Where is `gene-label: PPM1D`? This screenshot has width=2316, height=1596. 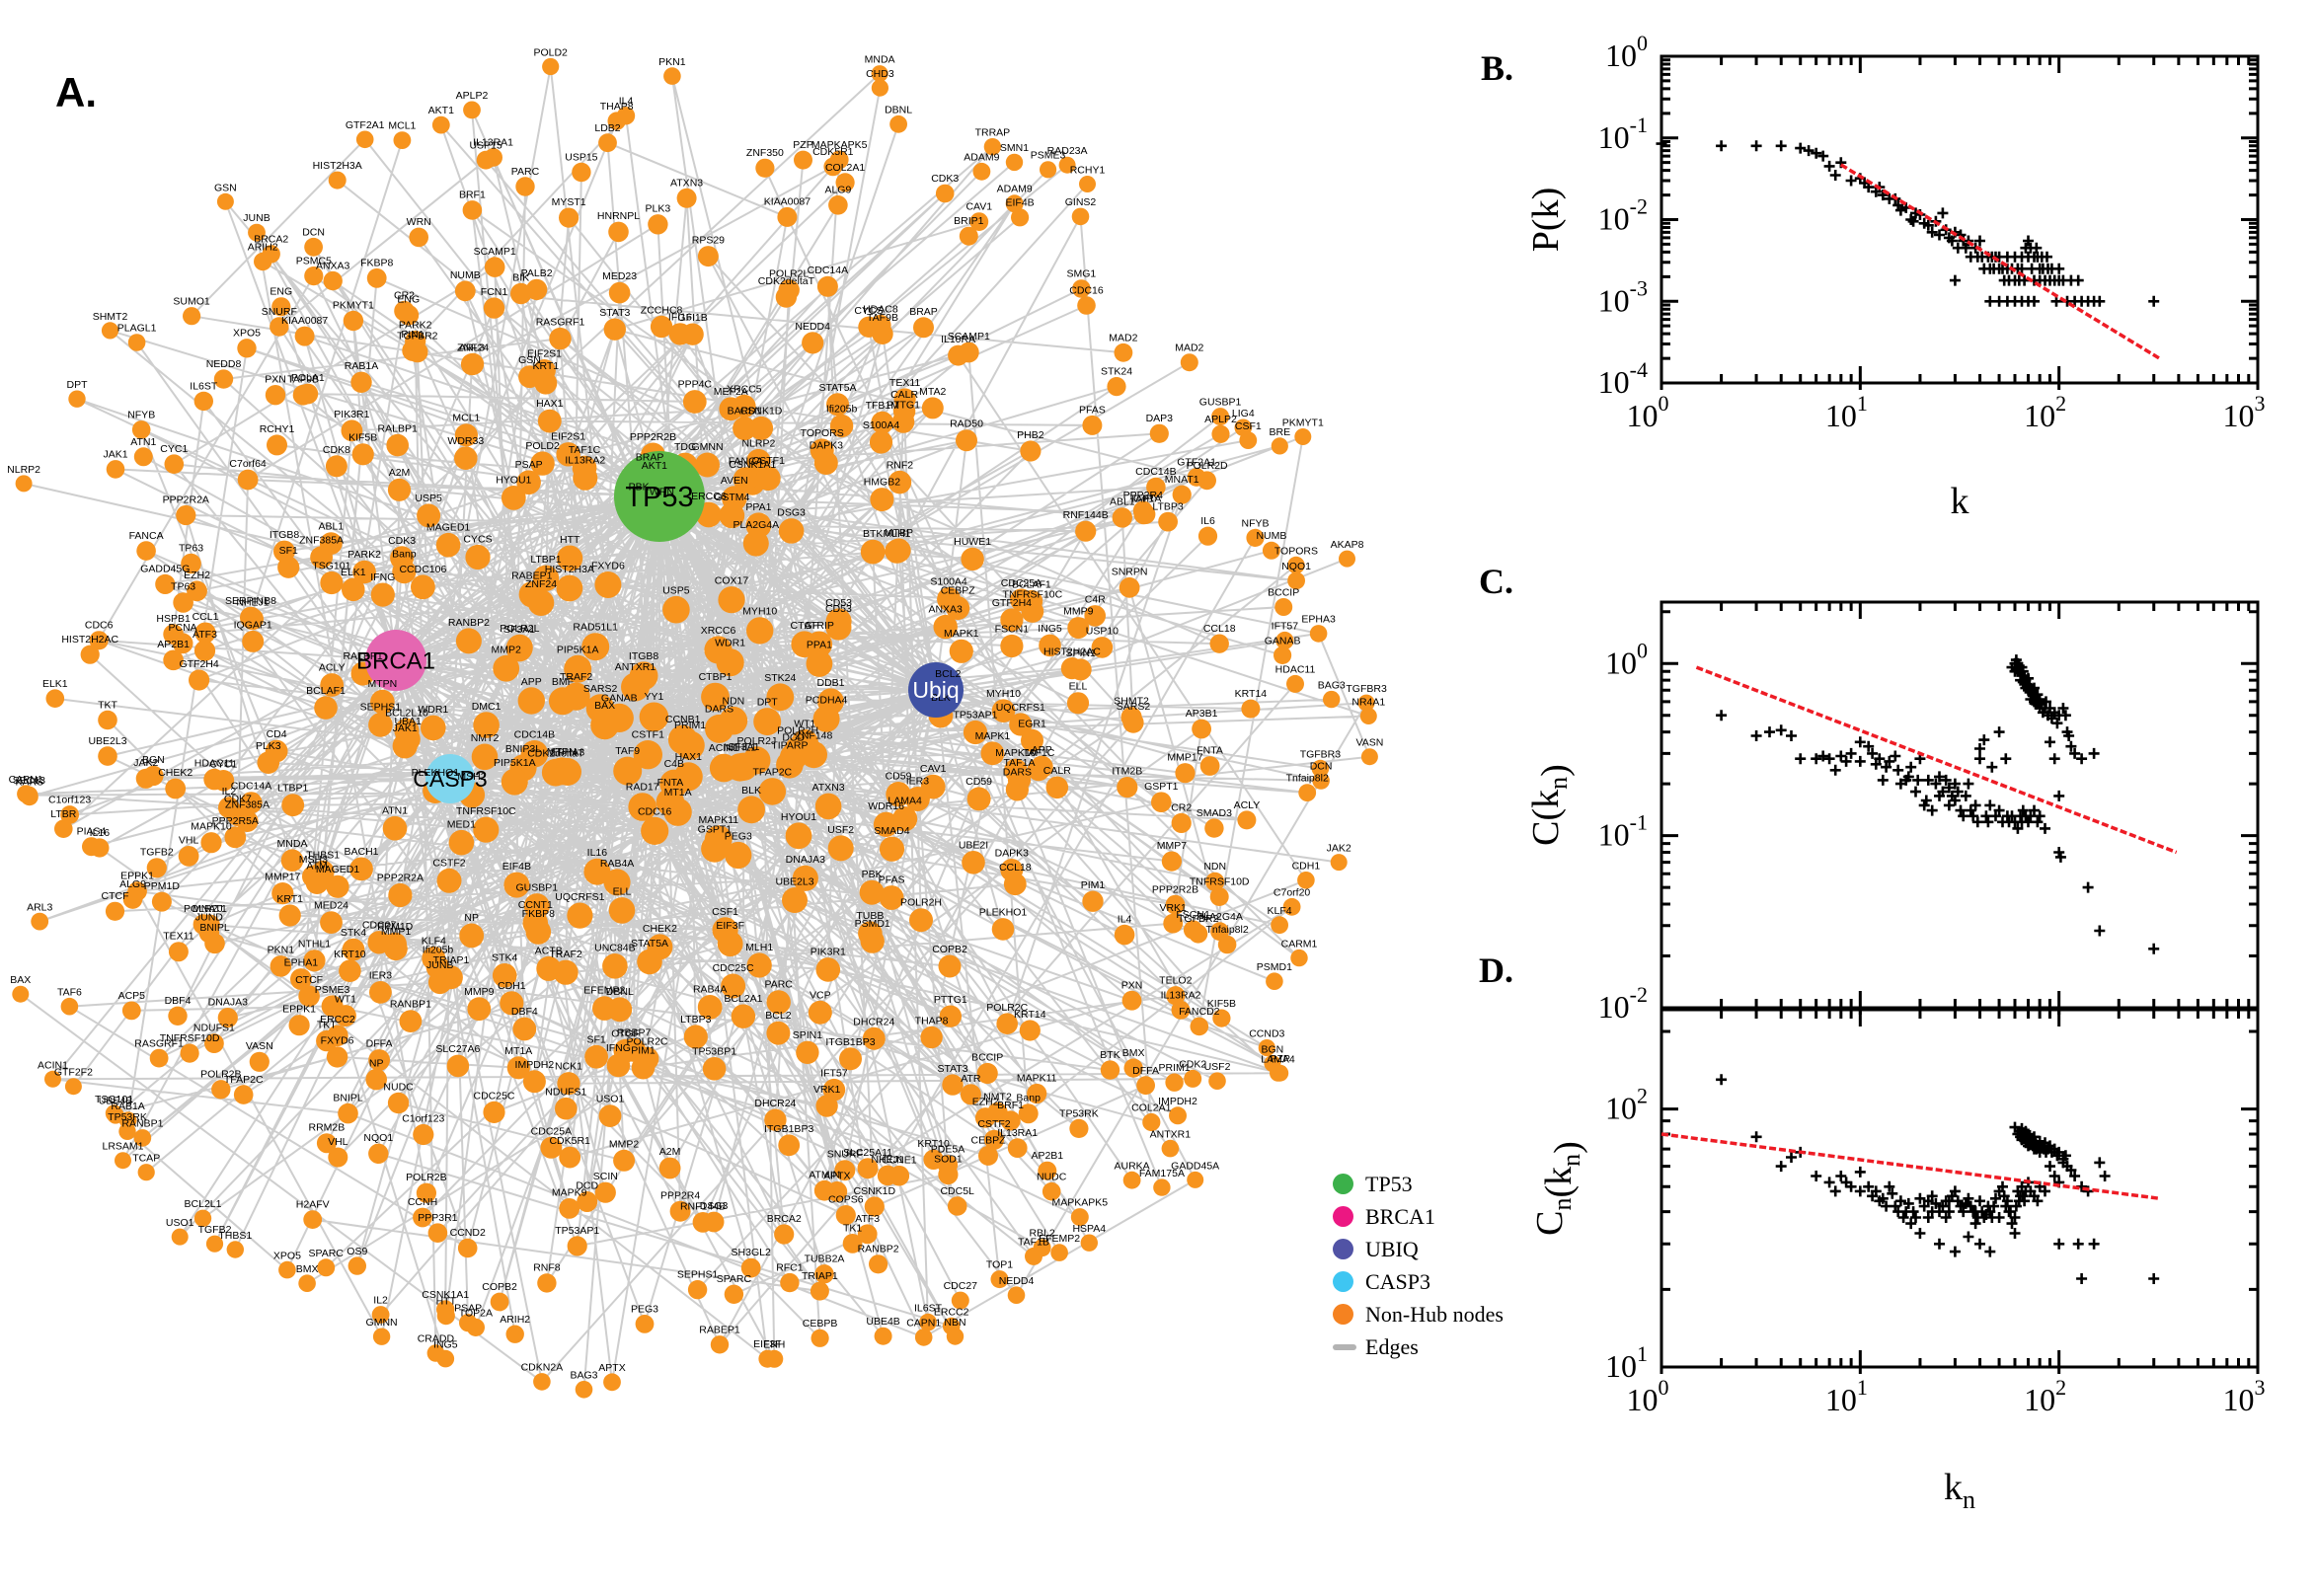 gene-label: PPM1D is located at coordinates (396, 927).